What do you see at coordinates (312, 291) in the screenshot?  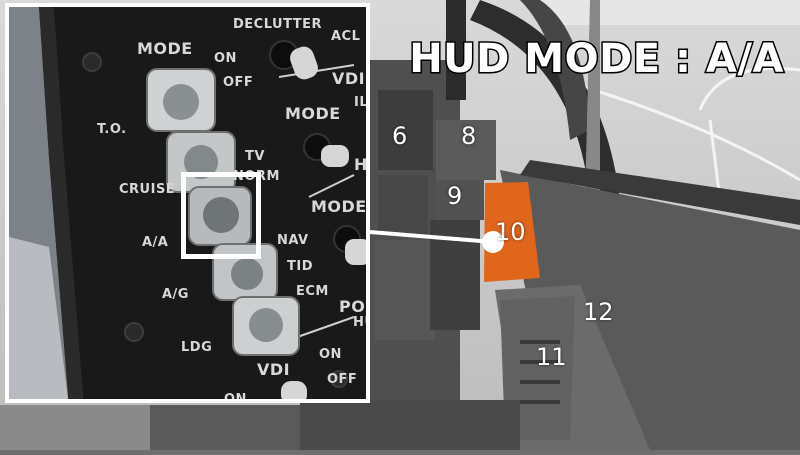 I see `label-ecm: ECM` at bounding box center [312, 291].